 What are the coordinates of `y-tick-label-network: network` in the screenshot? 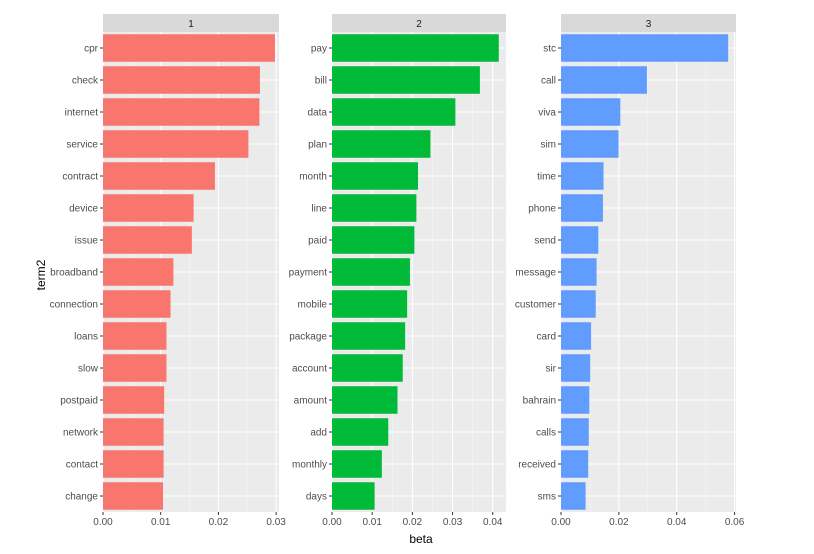 It's located at (81, 433).